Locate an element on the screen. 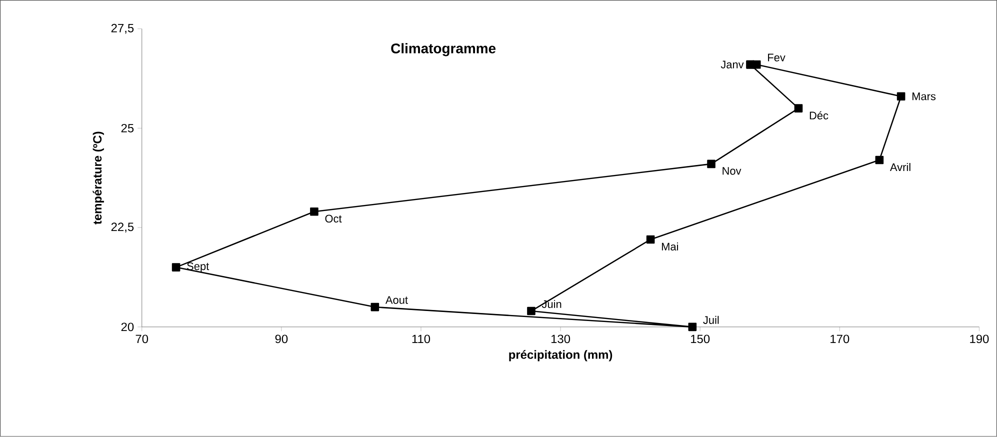 The width and height of the screenshot is (997, 437). annotation: Déc is located at coordinates (819, 115).